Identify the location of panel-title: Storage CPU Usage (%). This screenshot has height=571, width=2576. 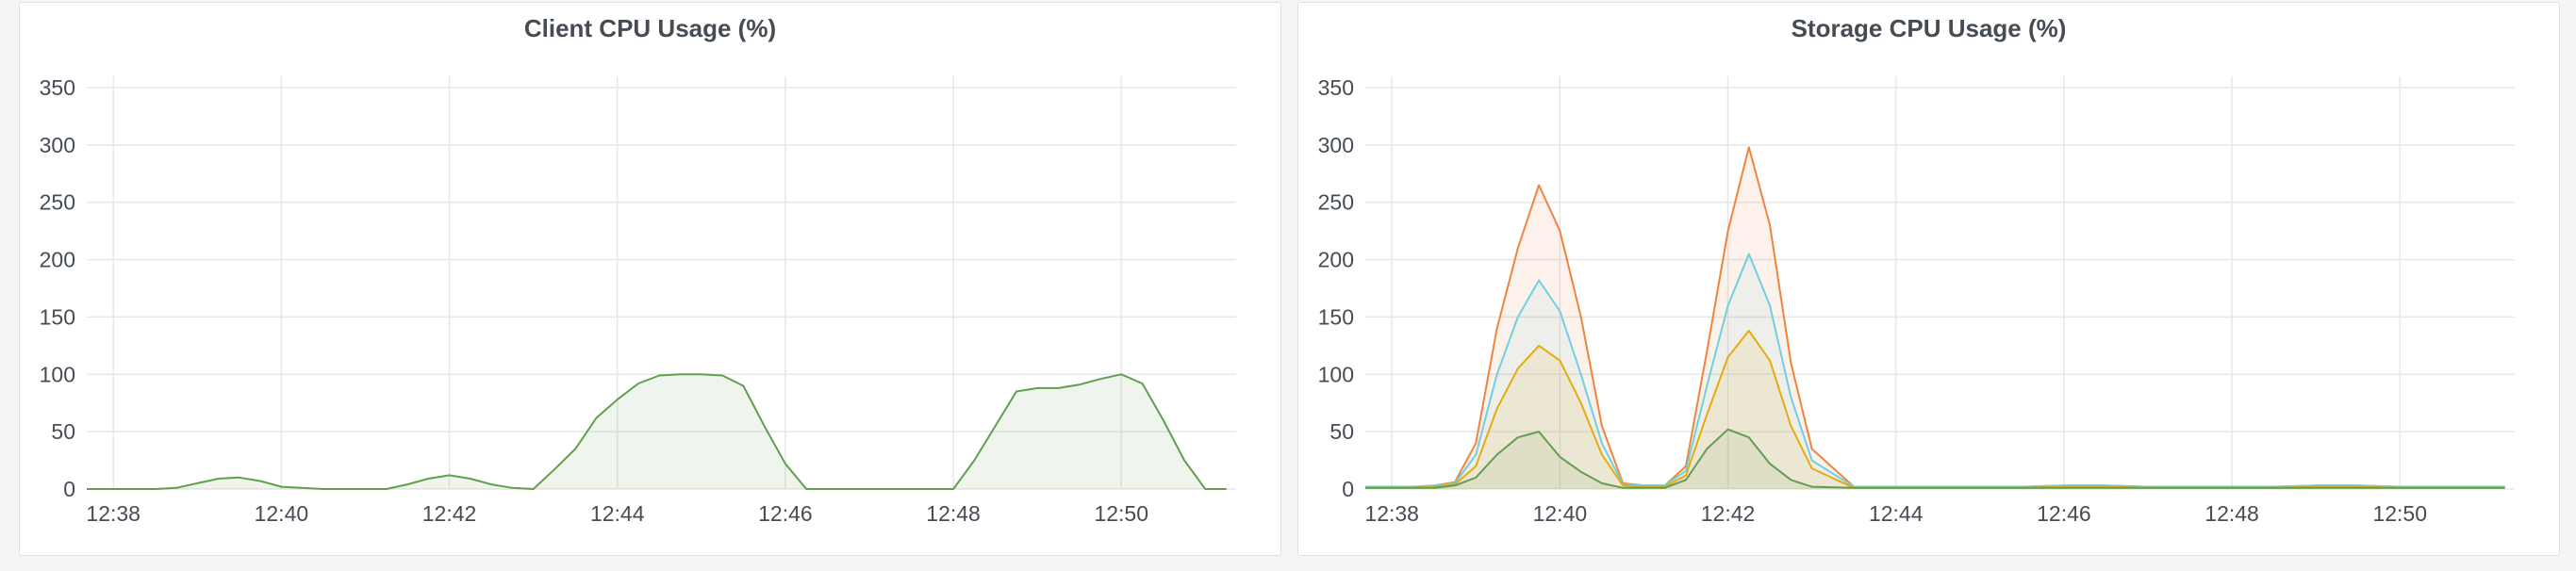
(1929, 28).